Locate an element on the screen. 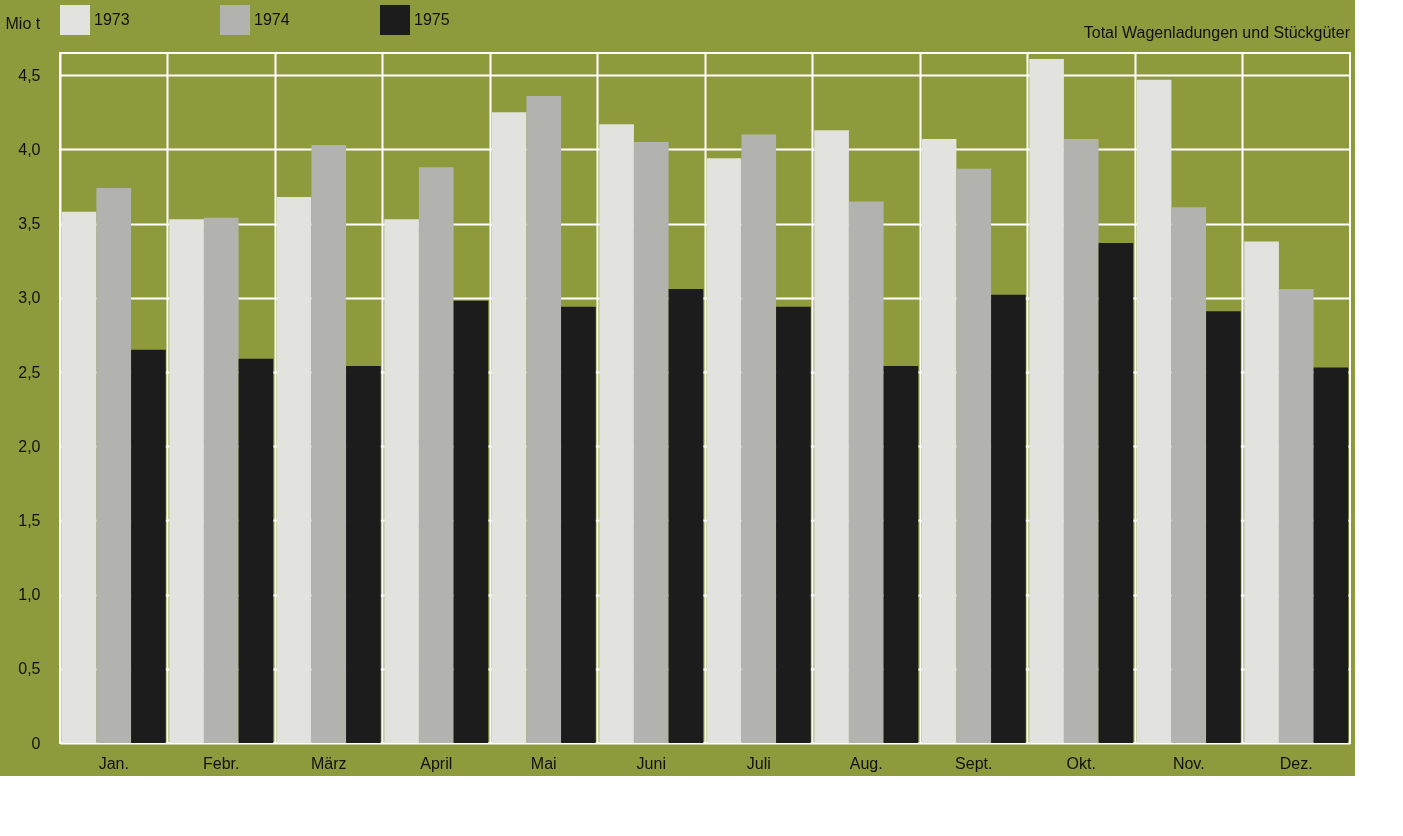 The height and width of the screenshot is (836, 1403). x-tick-label: Febr. is located at coordinates (221, 763).